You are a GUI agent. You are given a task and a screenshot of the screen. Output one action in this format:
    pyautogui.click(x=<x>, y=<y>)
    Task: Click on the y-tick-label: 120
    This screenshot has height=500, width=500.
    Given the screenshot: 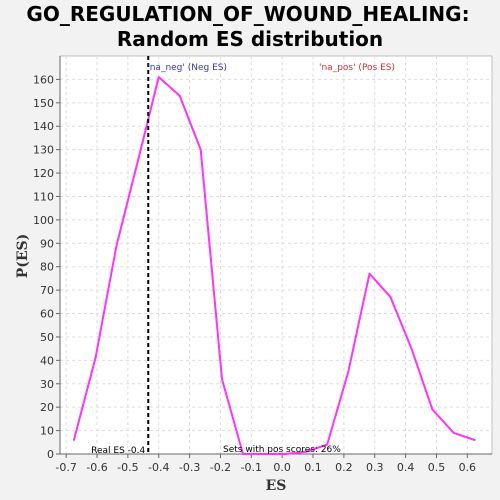 What is the action you would take?
    pyautogui.click(x=43, y=173)
    